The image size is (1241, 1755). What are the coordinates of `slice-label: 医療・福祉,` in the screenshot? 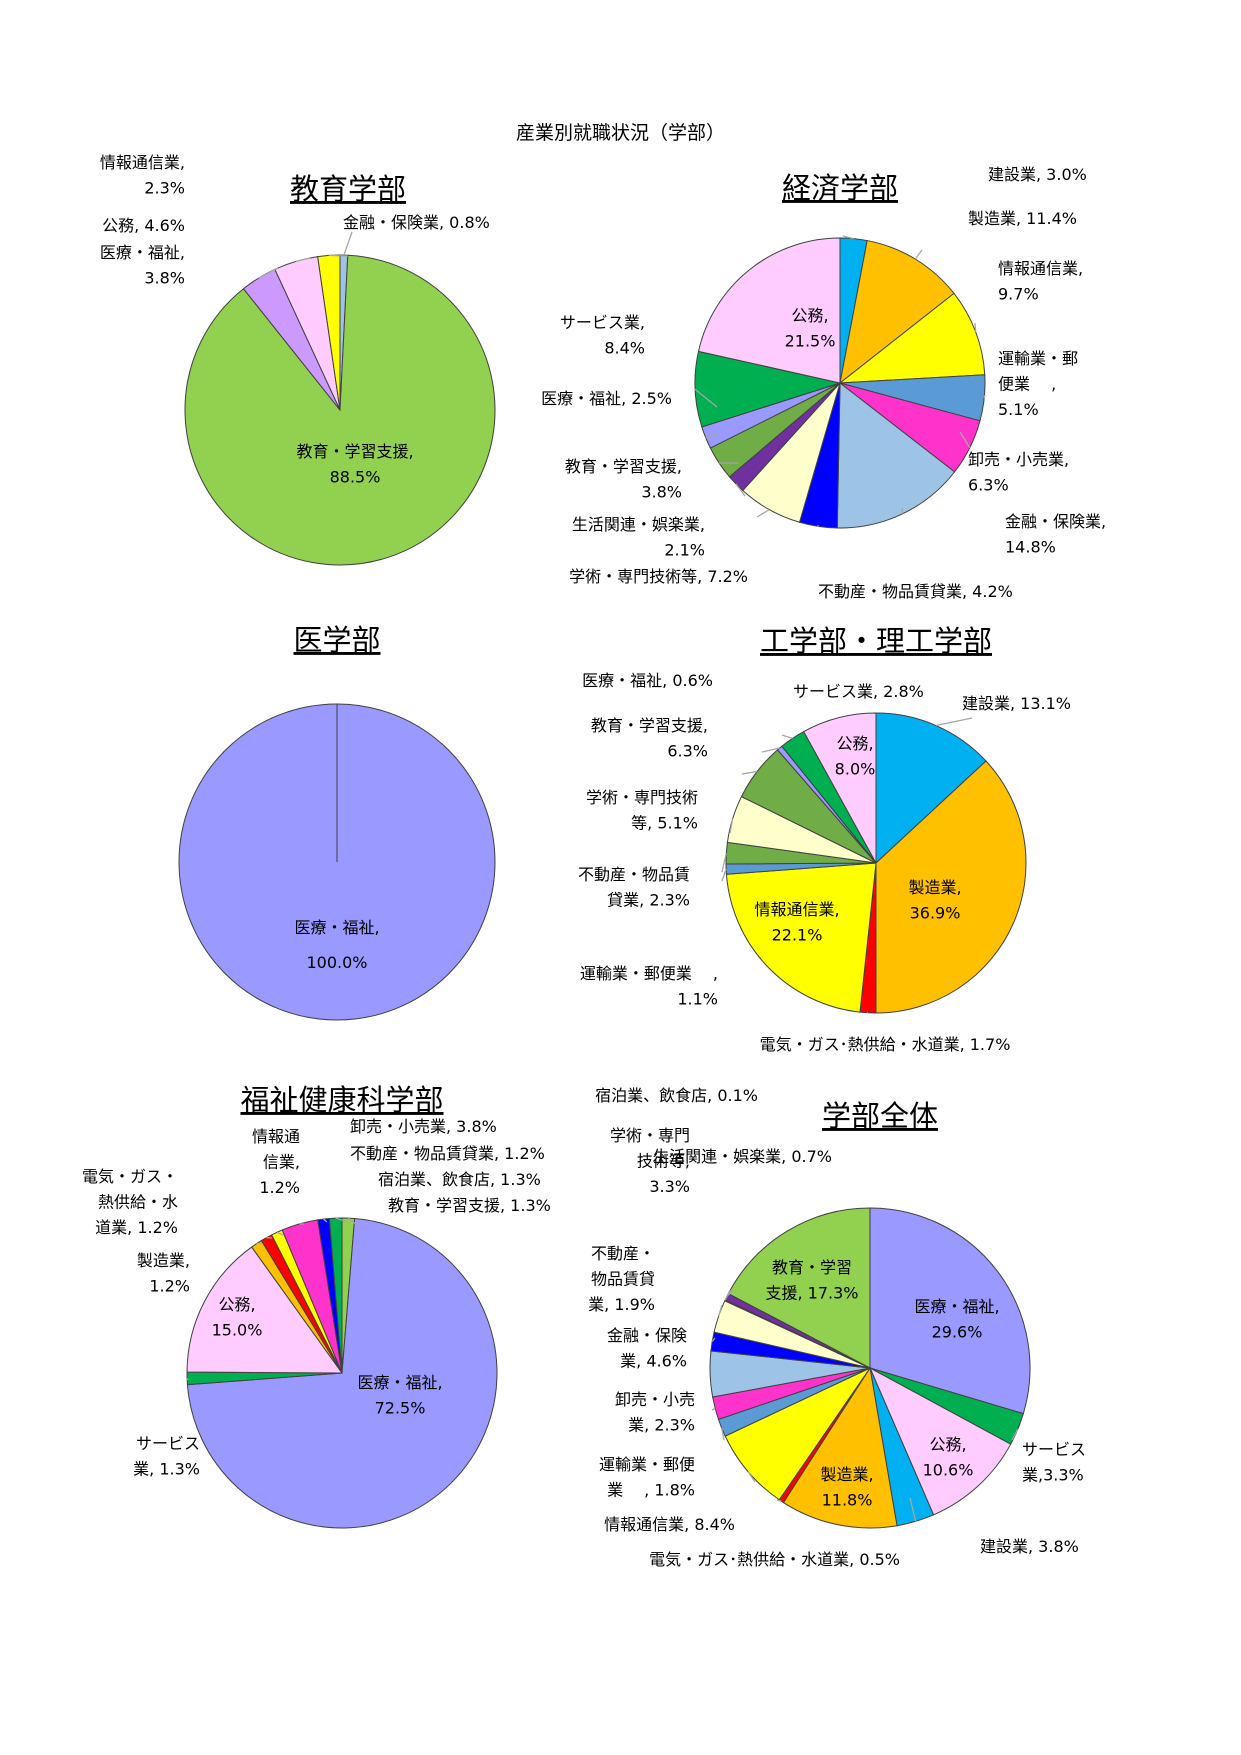 It's located at (956, 1306).